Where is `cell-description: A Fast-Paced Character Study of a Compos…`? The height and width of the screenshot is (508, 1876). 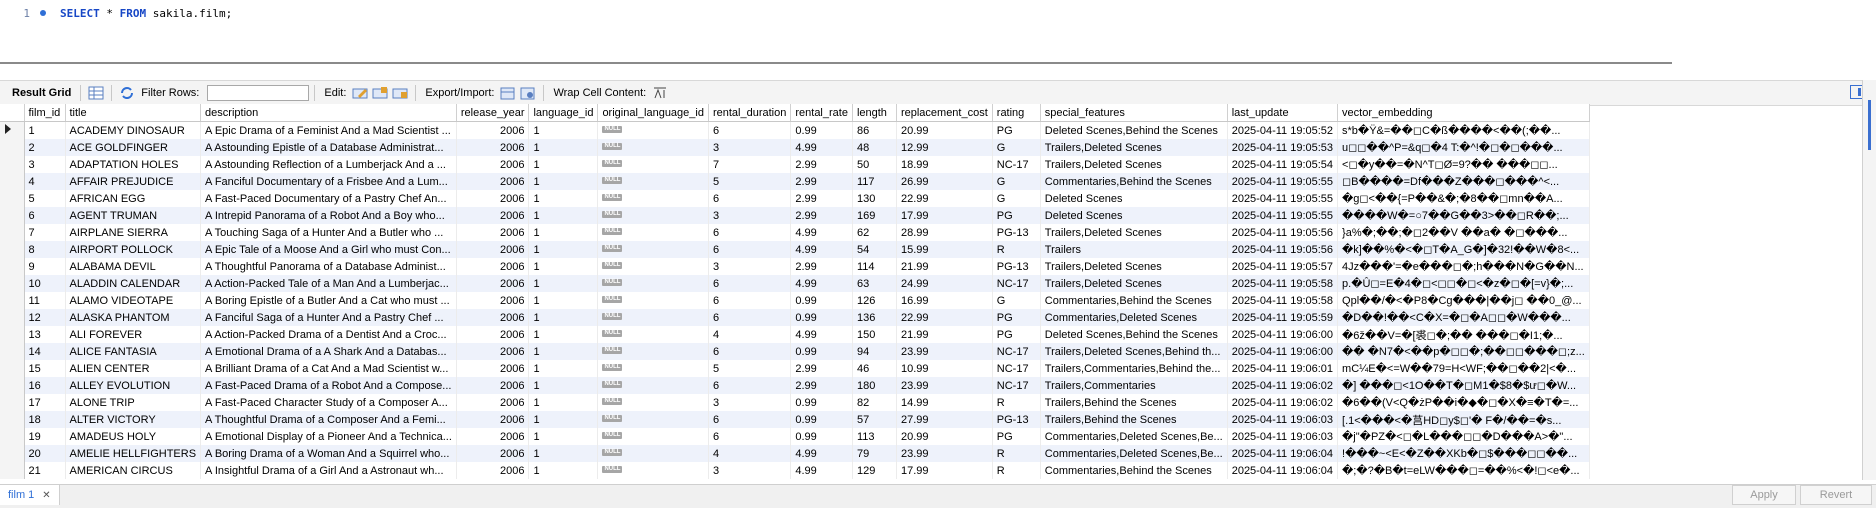 cell-description: A Fast-Paced Character Study of a Compos… is located at coordinates (328, 402).